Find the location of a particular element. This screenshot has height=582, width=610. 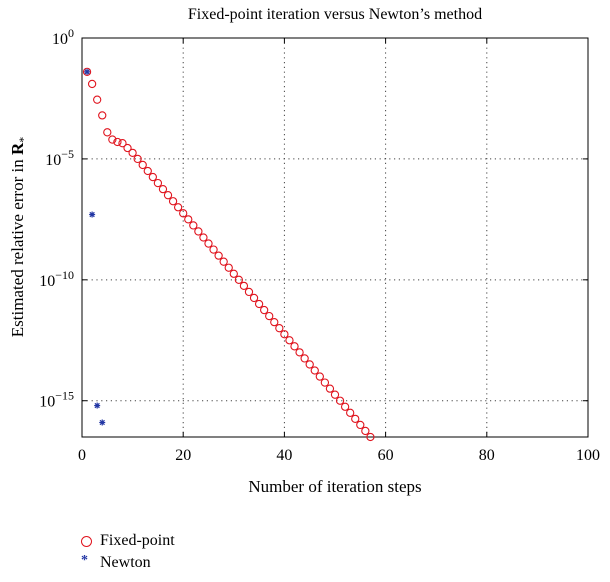

x-tick-label: 100 is located at coordinates (588, 455).